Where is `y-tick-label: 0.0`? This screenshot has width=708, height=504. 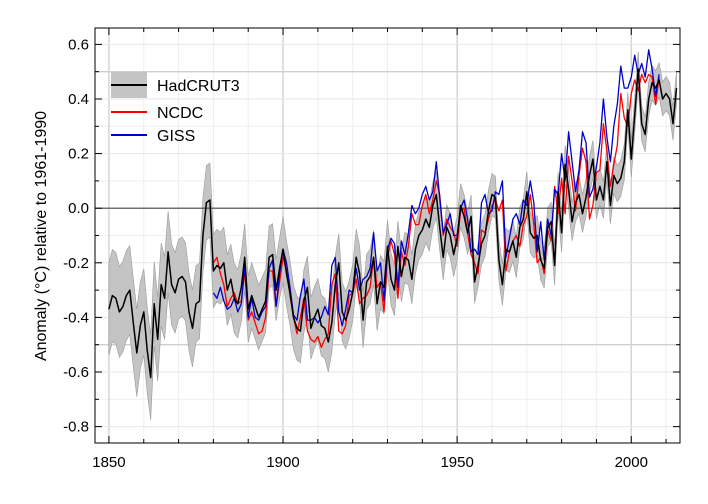
y-tick-label: 0.0 is located at coordinates (78, 208).